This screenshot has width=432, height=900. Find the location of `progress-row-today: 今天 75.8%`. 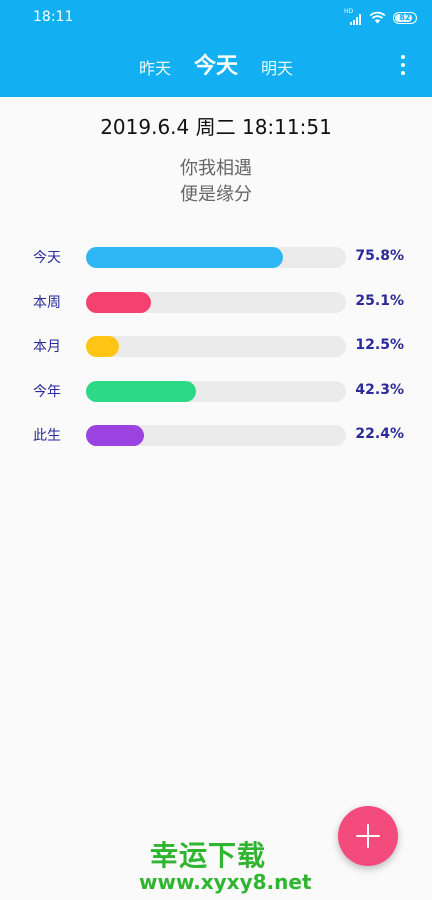

progress-row-today: 今天 75.8% is located at coordinates (216, 262).